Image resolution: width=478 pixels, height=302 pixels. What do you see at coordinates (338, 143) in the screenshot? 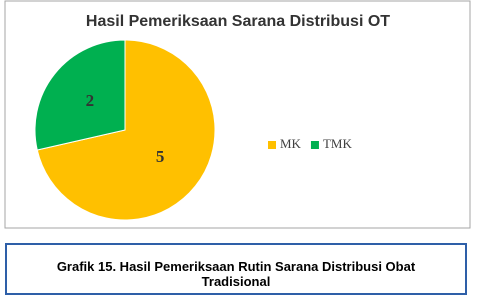
I see `legend-label: TMK` at bounding box center [338, 143].